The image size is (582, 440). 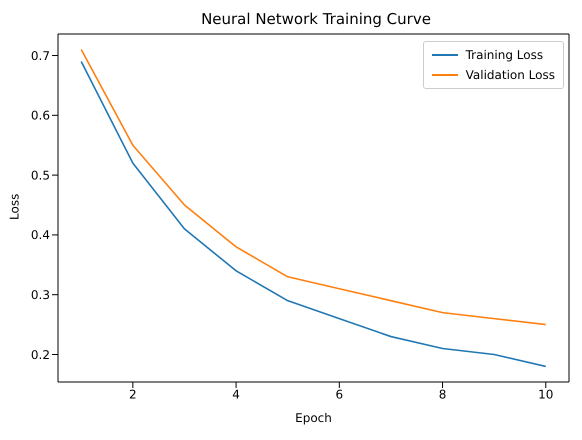 What do you see at coordinates (313, 418) in the screenshot?
I see `x-axis-title: Epoch` at bounding box center [313, 418].